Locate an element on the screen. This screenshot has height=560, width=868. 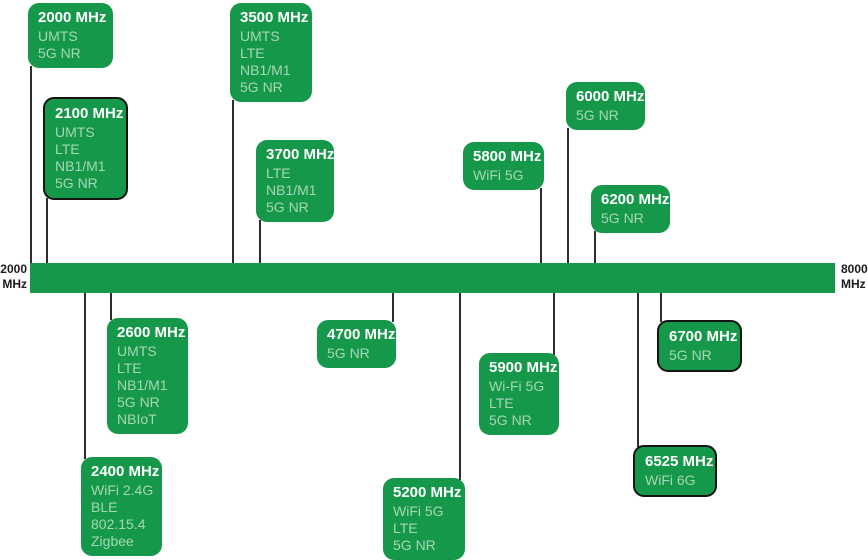
axis-min-unit: MHz is located at coordinates (14, 284).